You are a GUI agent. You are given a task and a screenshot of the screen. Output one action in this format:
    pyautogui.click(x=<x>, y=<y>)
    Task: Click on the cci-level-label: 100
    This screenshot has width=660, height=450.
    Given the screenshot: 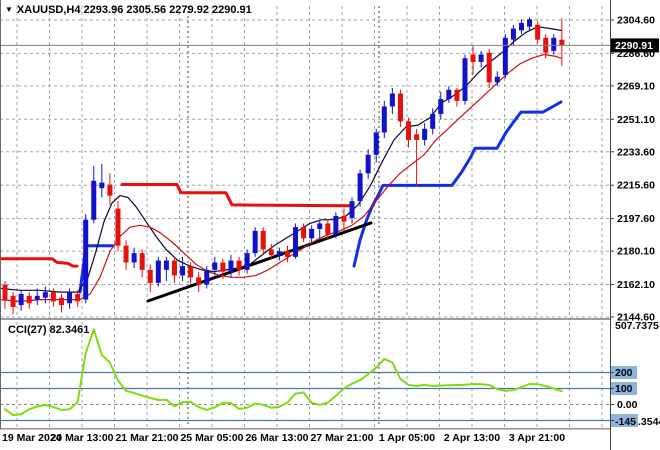 What is the action you would take?
    pyautogui.click(x=624, y=389)
    